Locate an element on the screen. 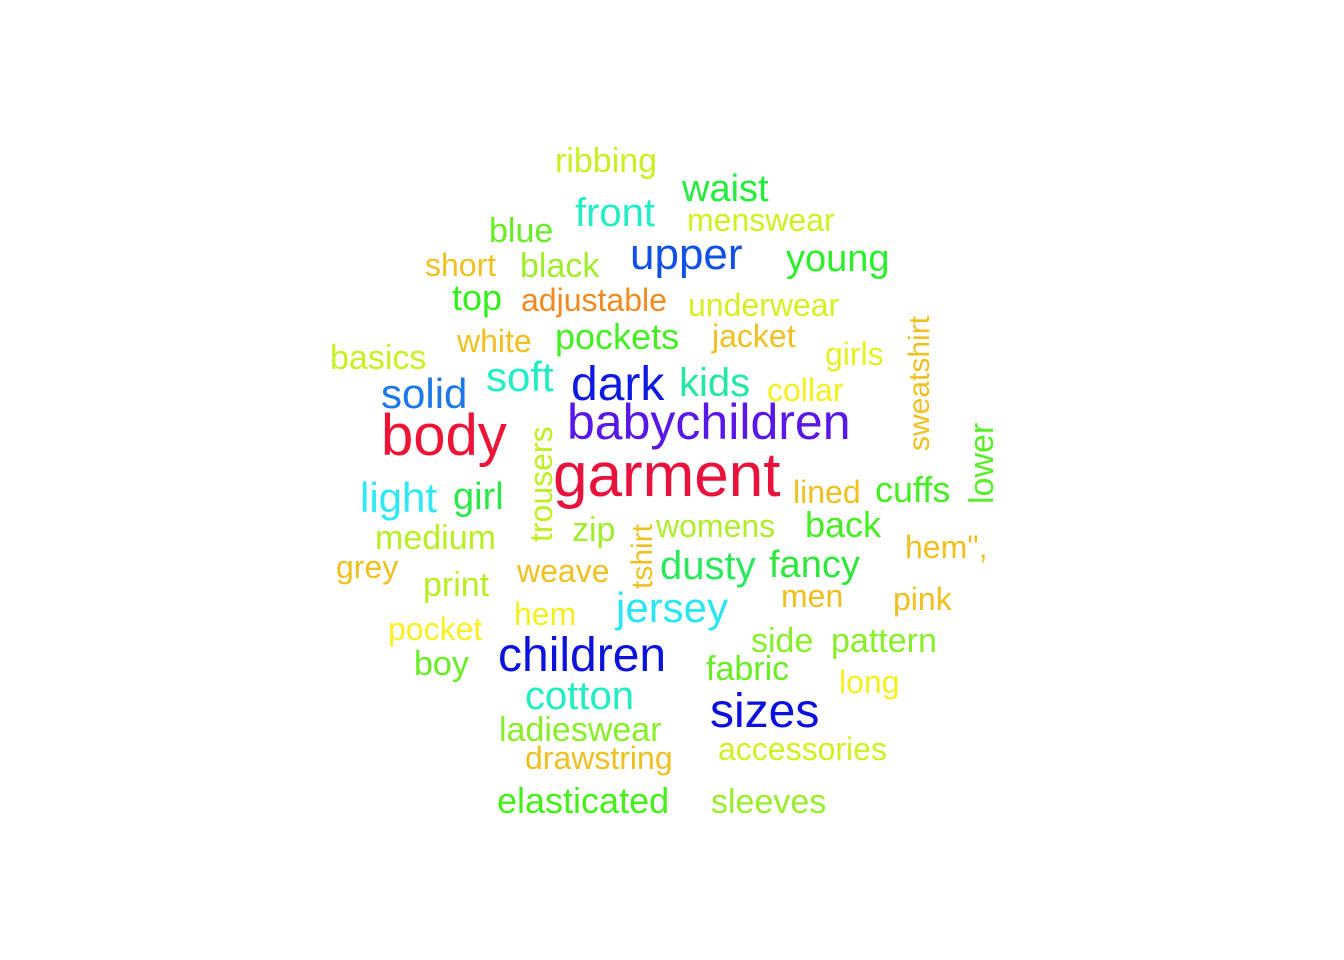 The height and width of the screenshot is (960, 1344). word-ladieswear: ladieswear is located at coordinates (580, 730).